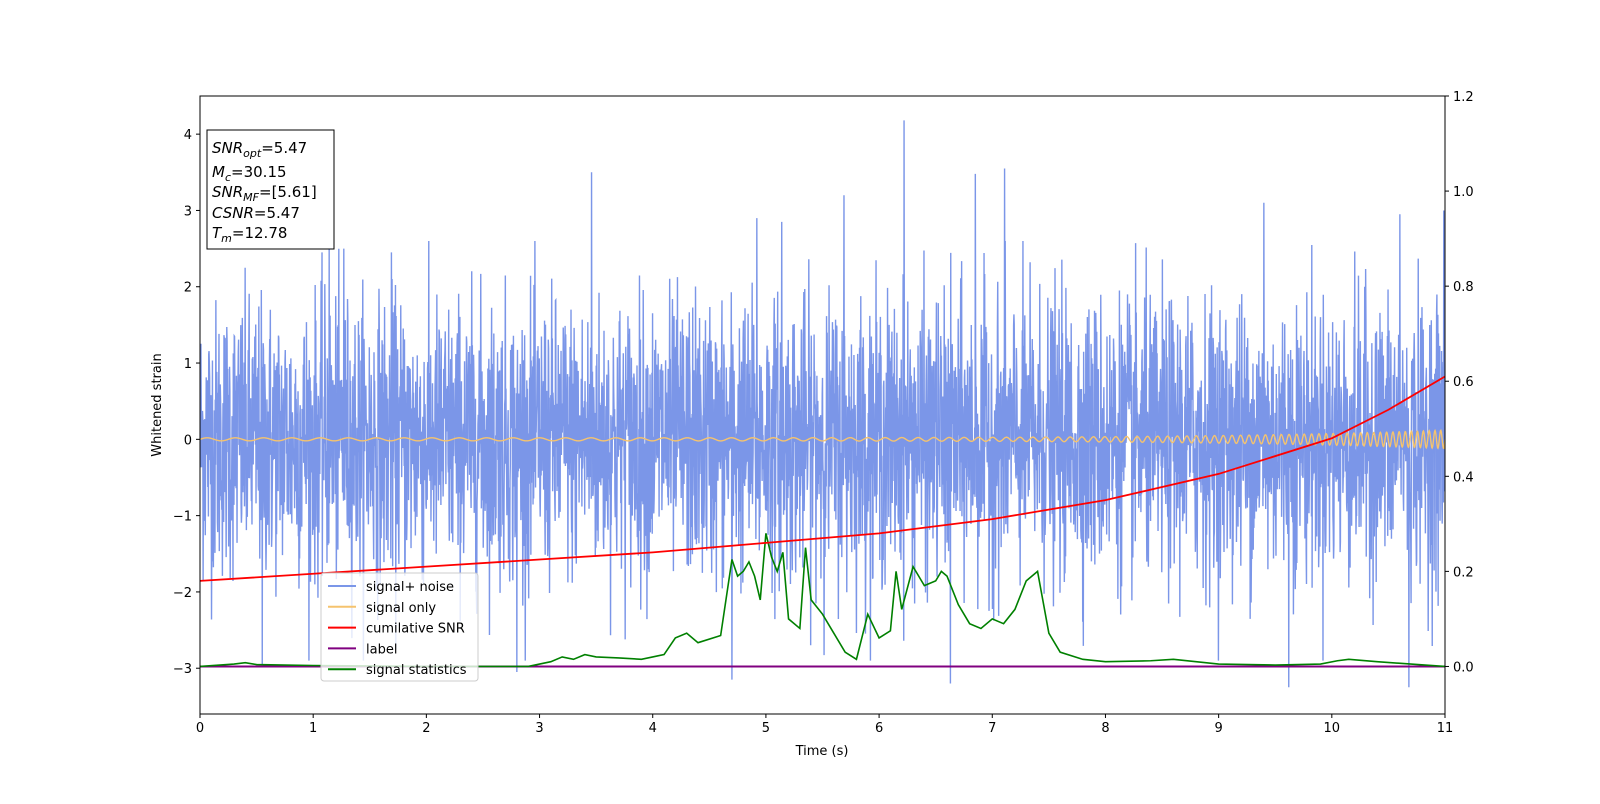 The image size is (1600, 804). What do you see at coordinates (1463, 667) in the screenshot?
I see `y-right-tick-label: 0.0` at bounding box center [1463, 667].